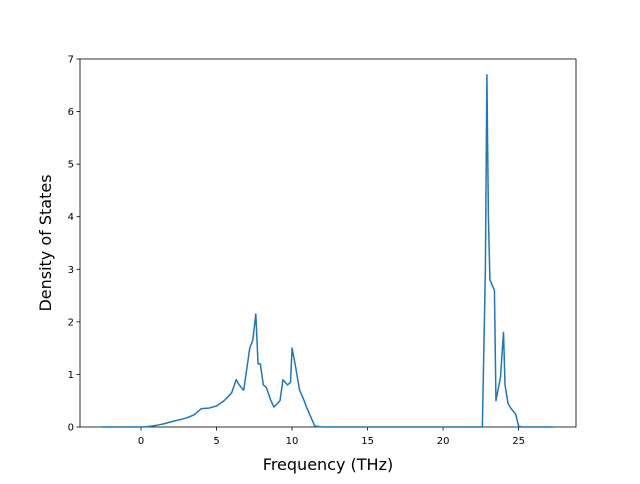  I want to click on y-tick-label: 2, so click(71, 322).